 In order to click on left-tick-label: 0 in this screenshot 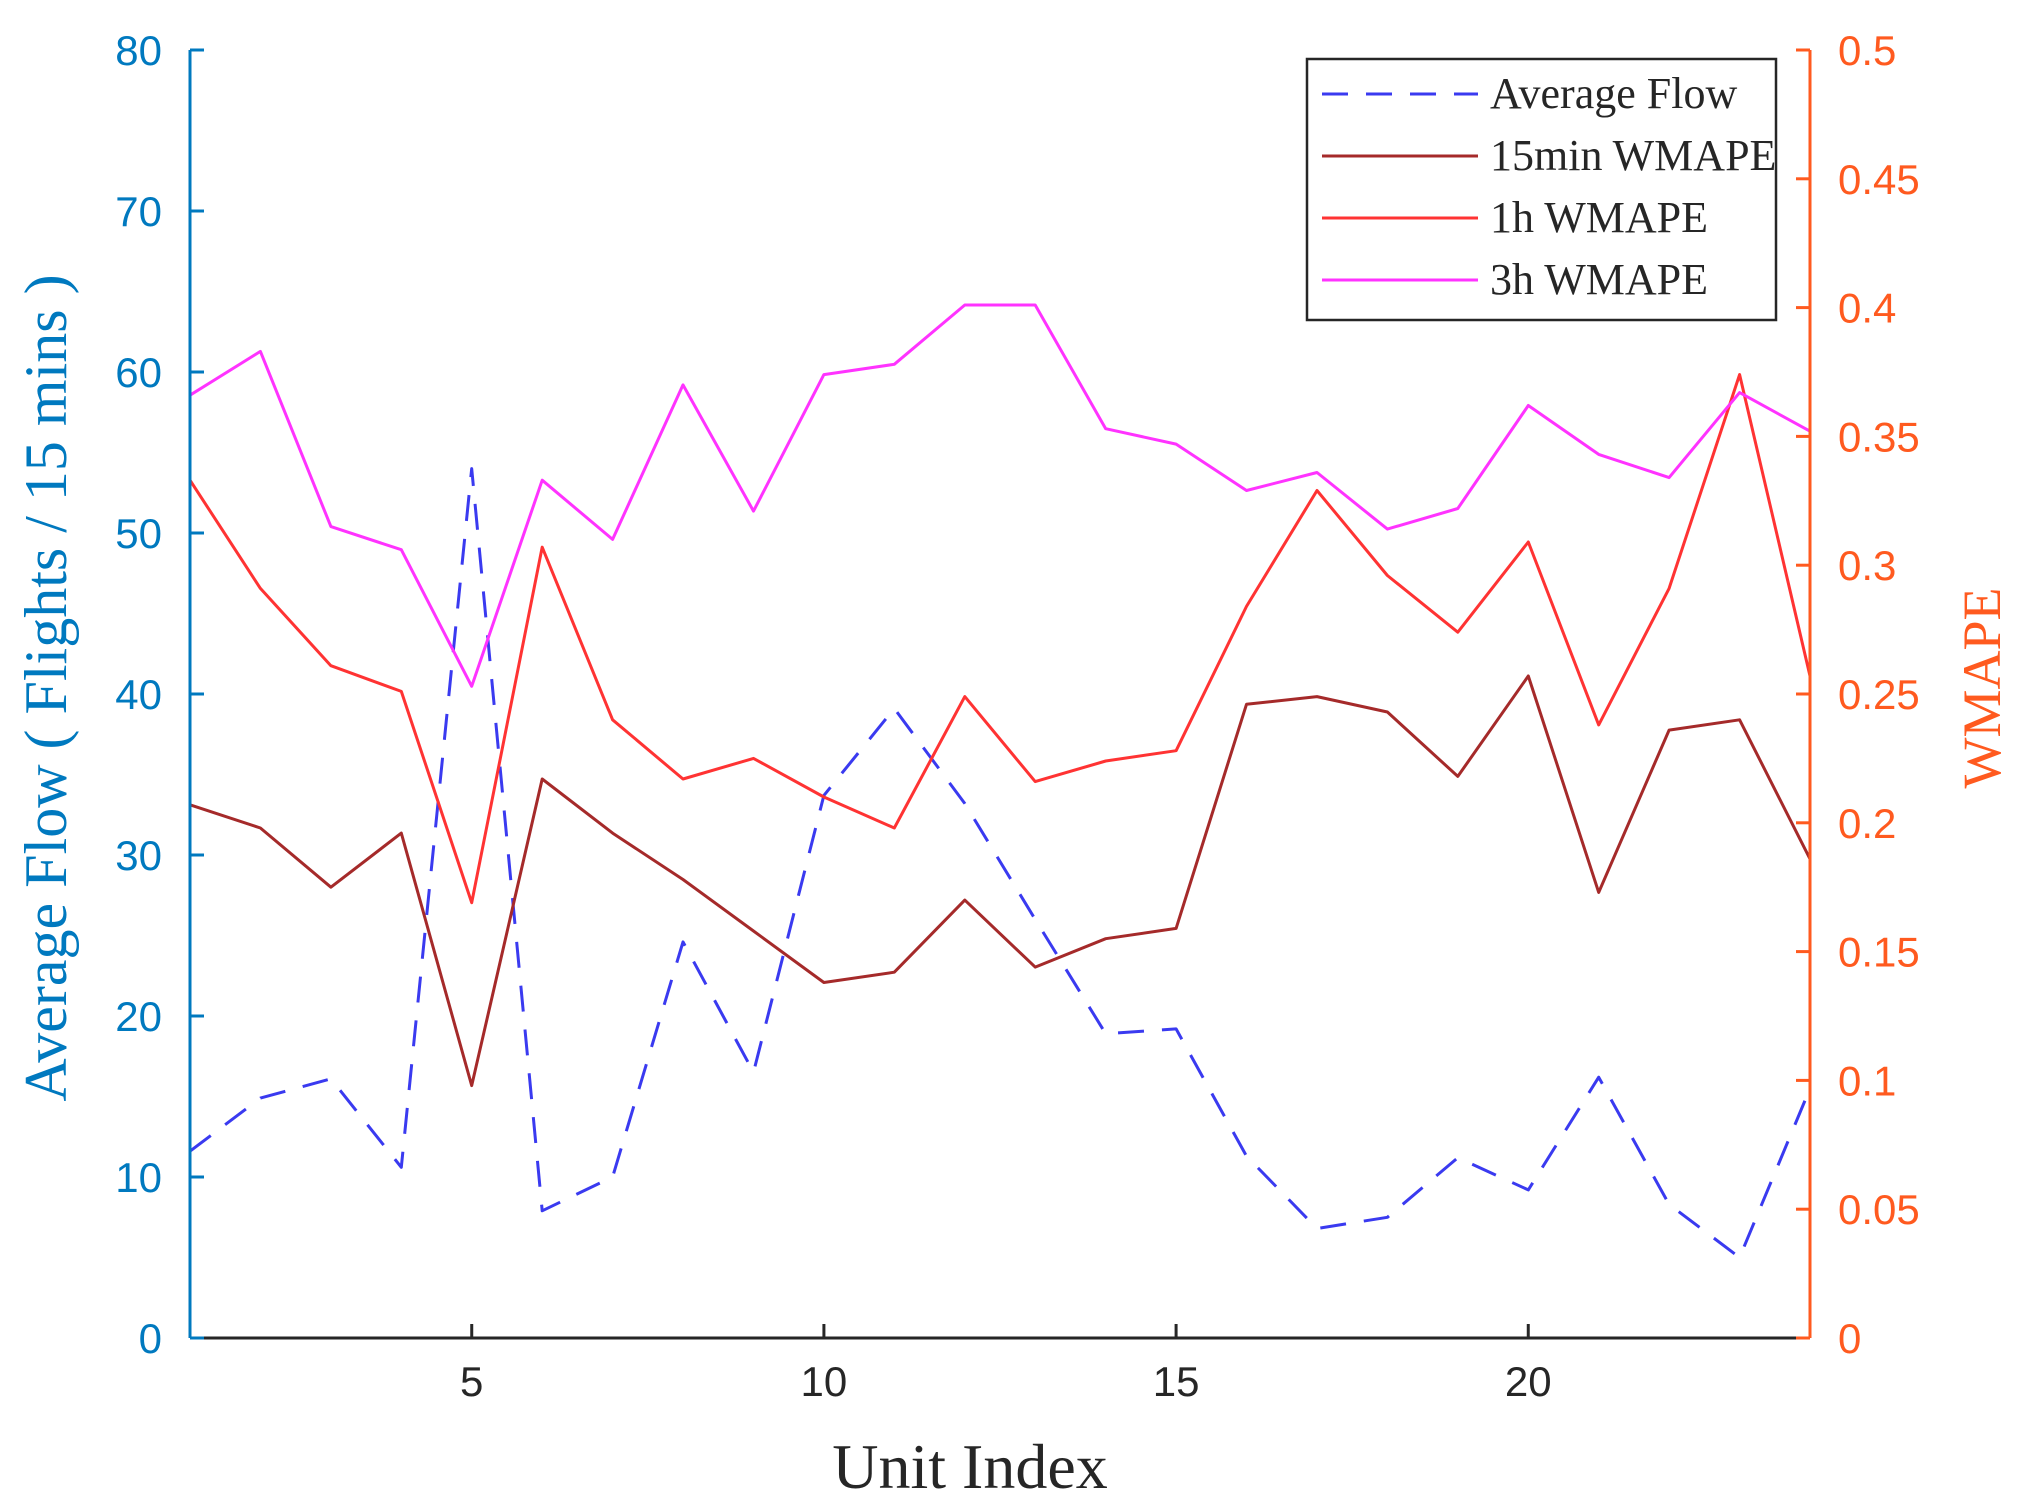, I will do `click(150, 1338)`.